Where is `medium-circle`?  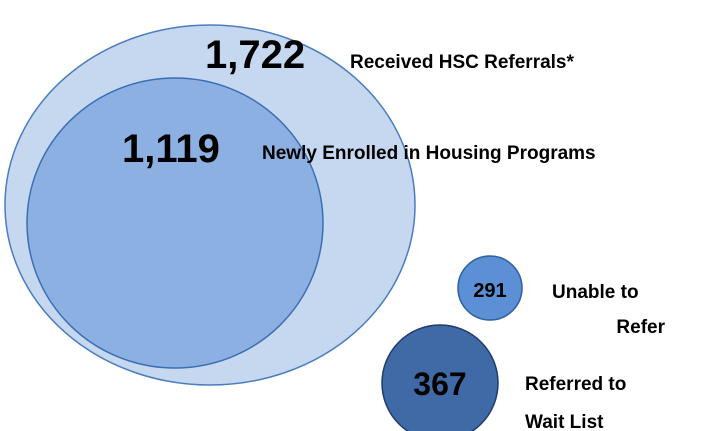 medium-circle is located at coordinates (440, 377).